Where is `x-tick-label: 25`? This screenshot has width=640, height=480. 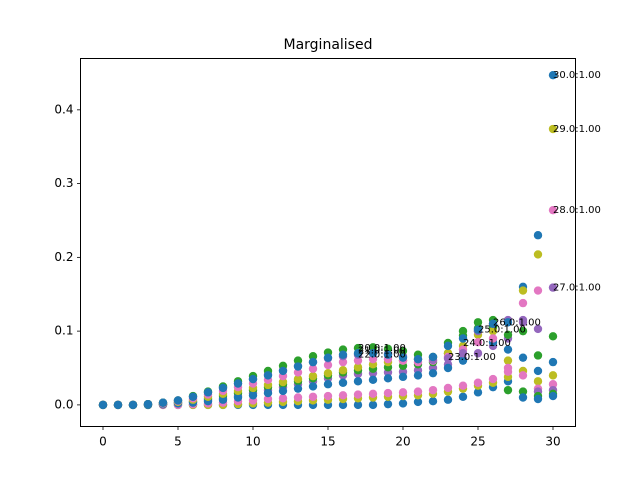
x-tick-label: 25 is located at coordinates (477, 442).